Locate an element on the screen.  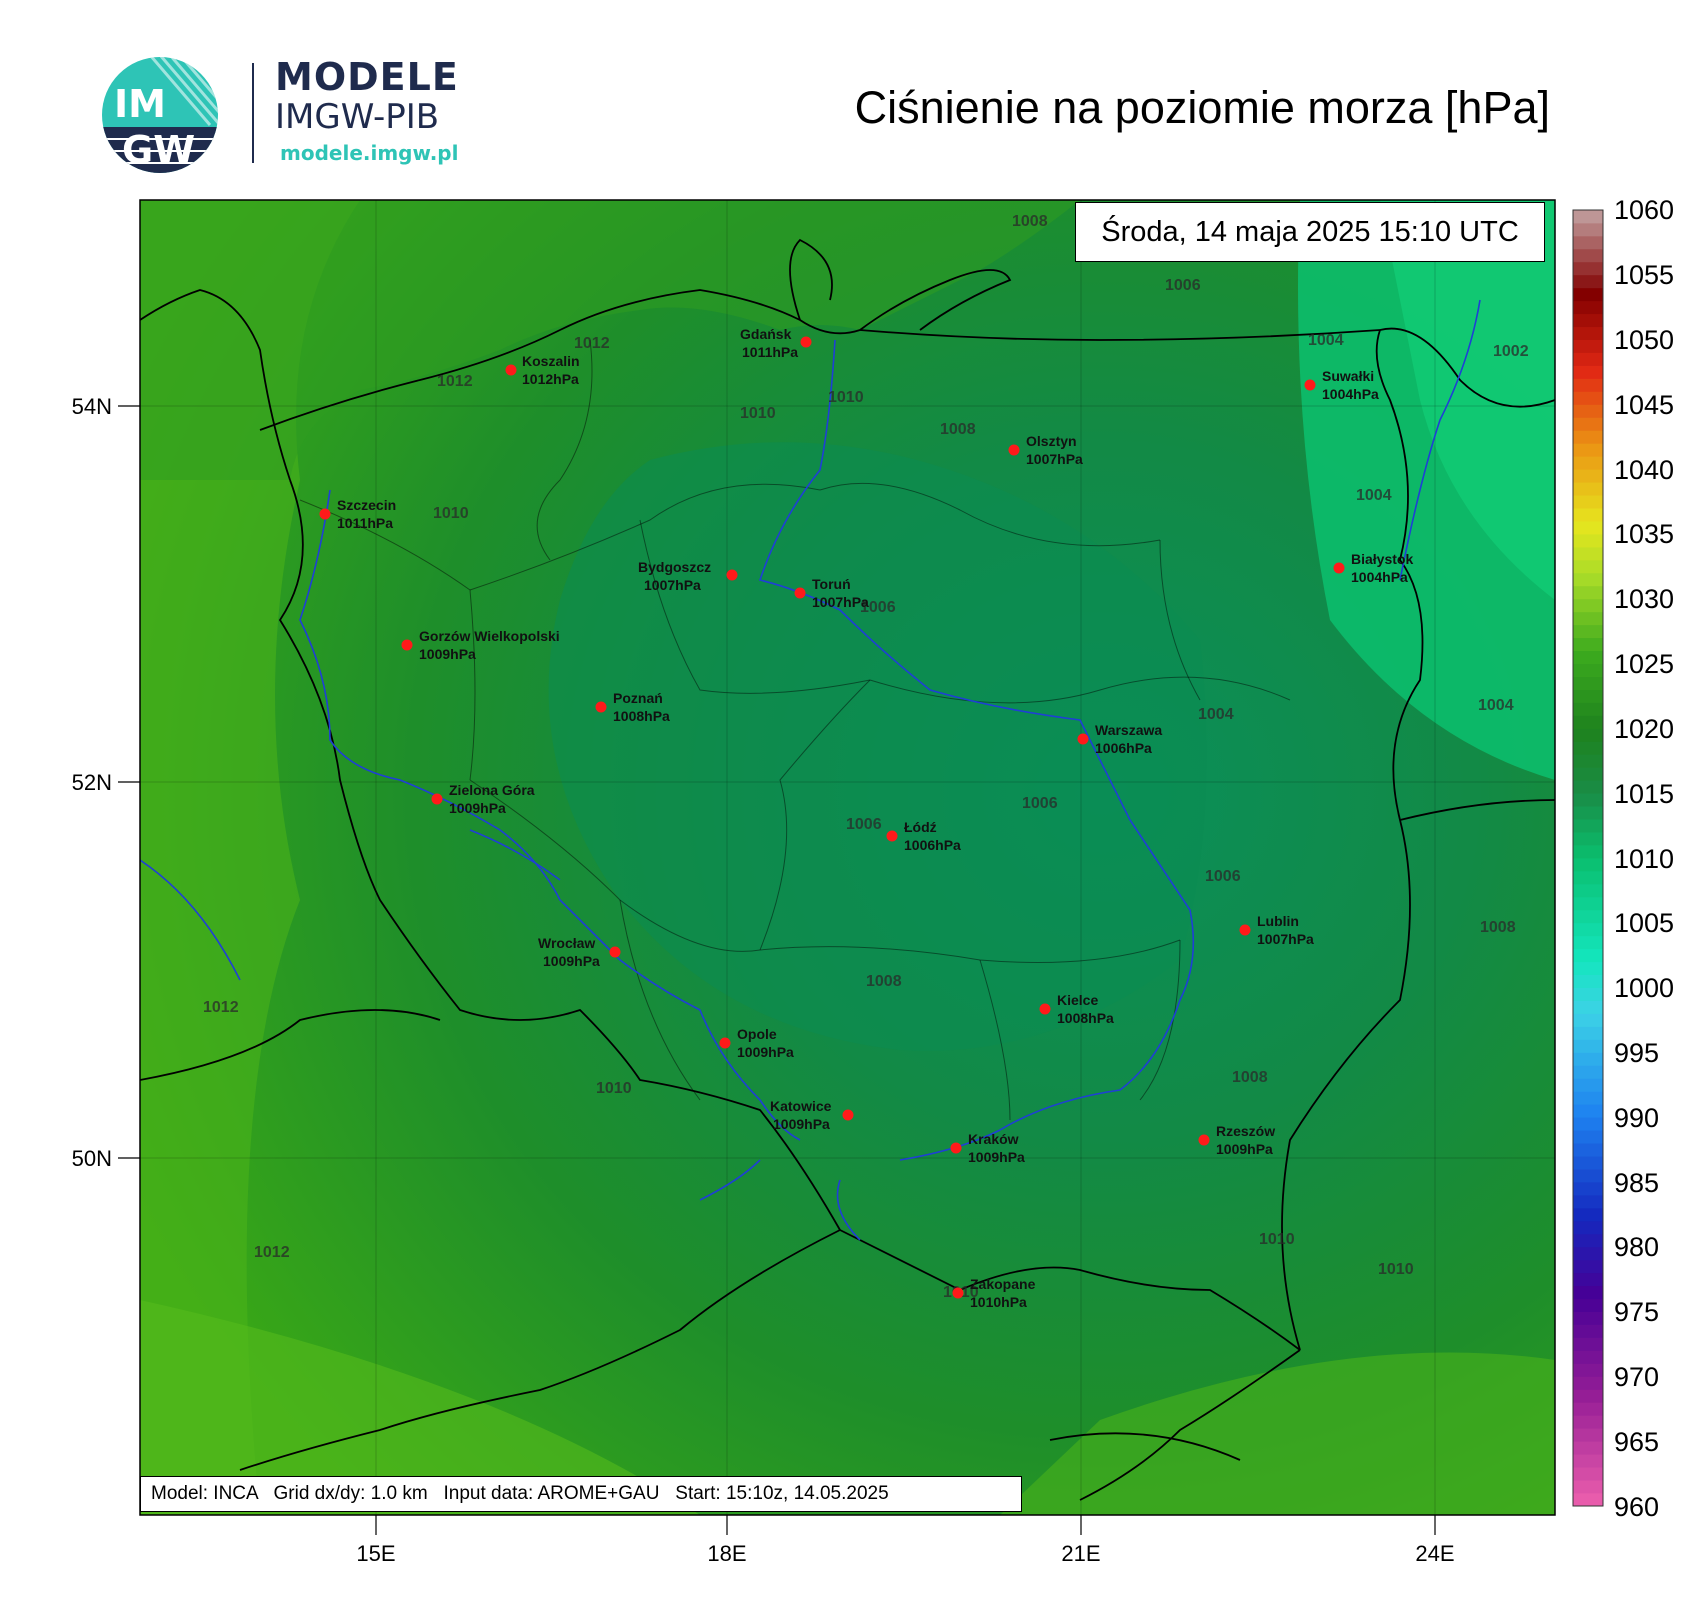
lon-label: 15E is located at coordinates (375, 1553).